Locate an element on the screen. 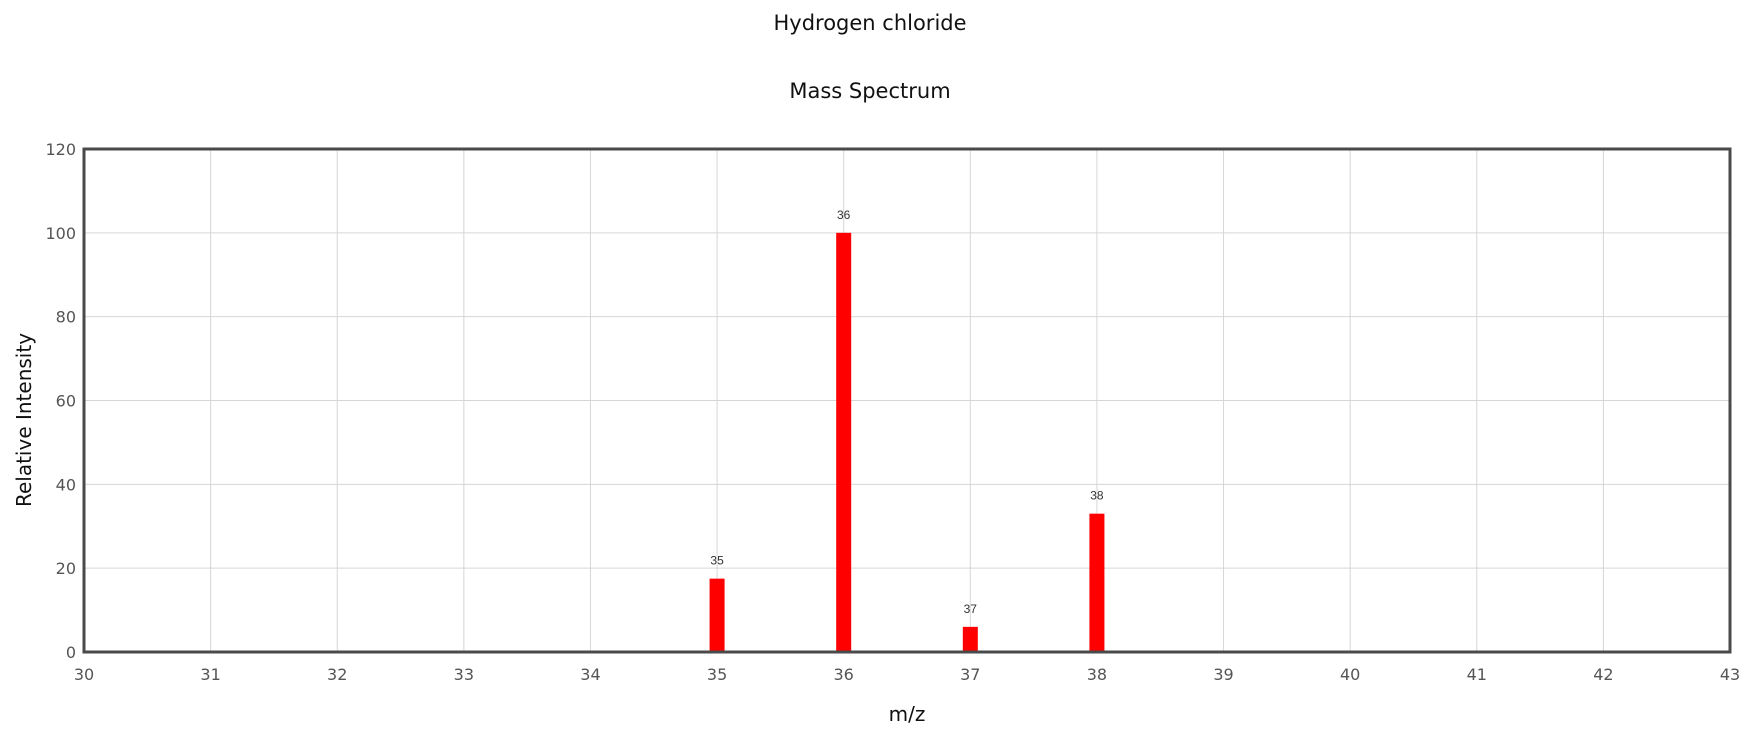 This screenshot has width=1751, height=734. y-tick-label: 0 is located at coordinates (71, 652).